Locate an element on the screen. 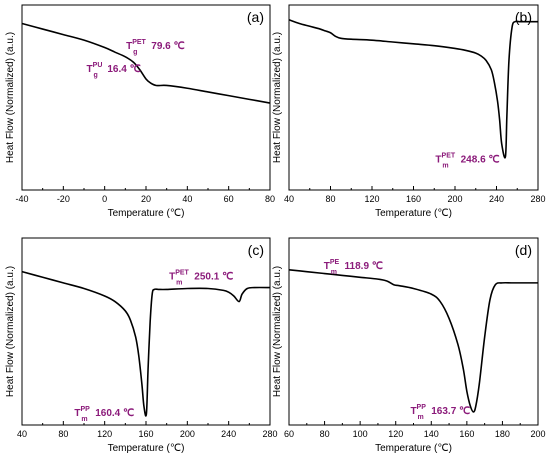 This screenshot has width=550, height=465. x-tick-label: 100 is located at coordinates (360, 434).